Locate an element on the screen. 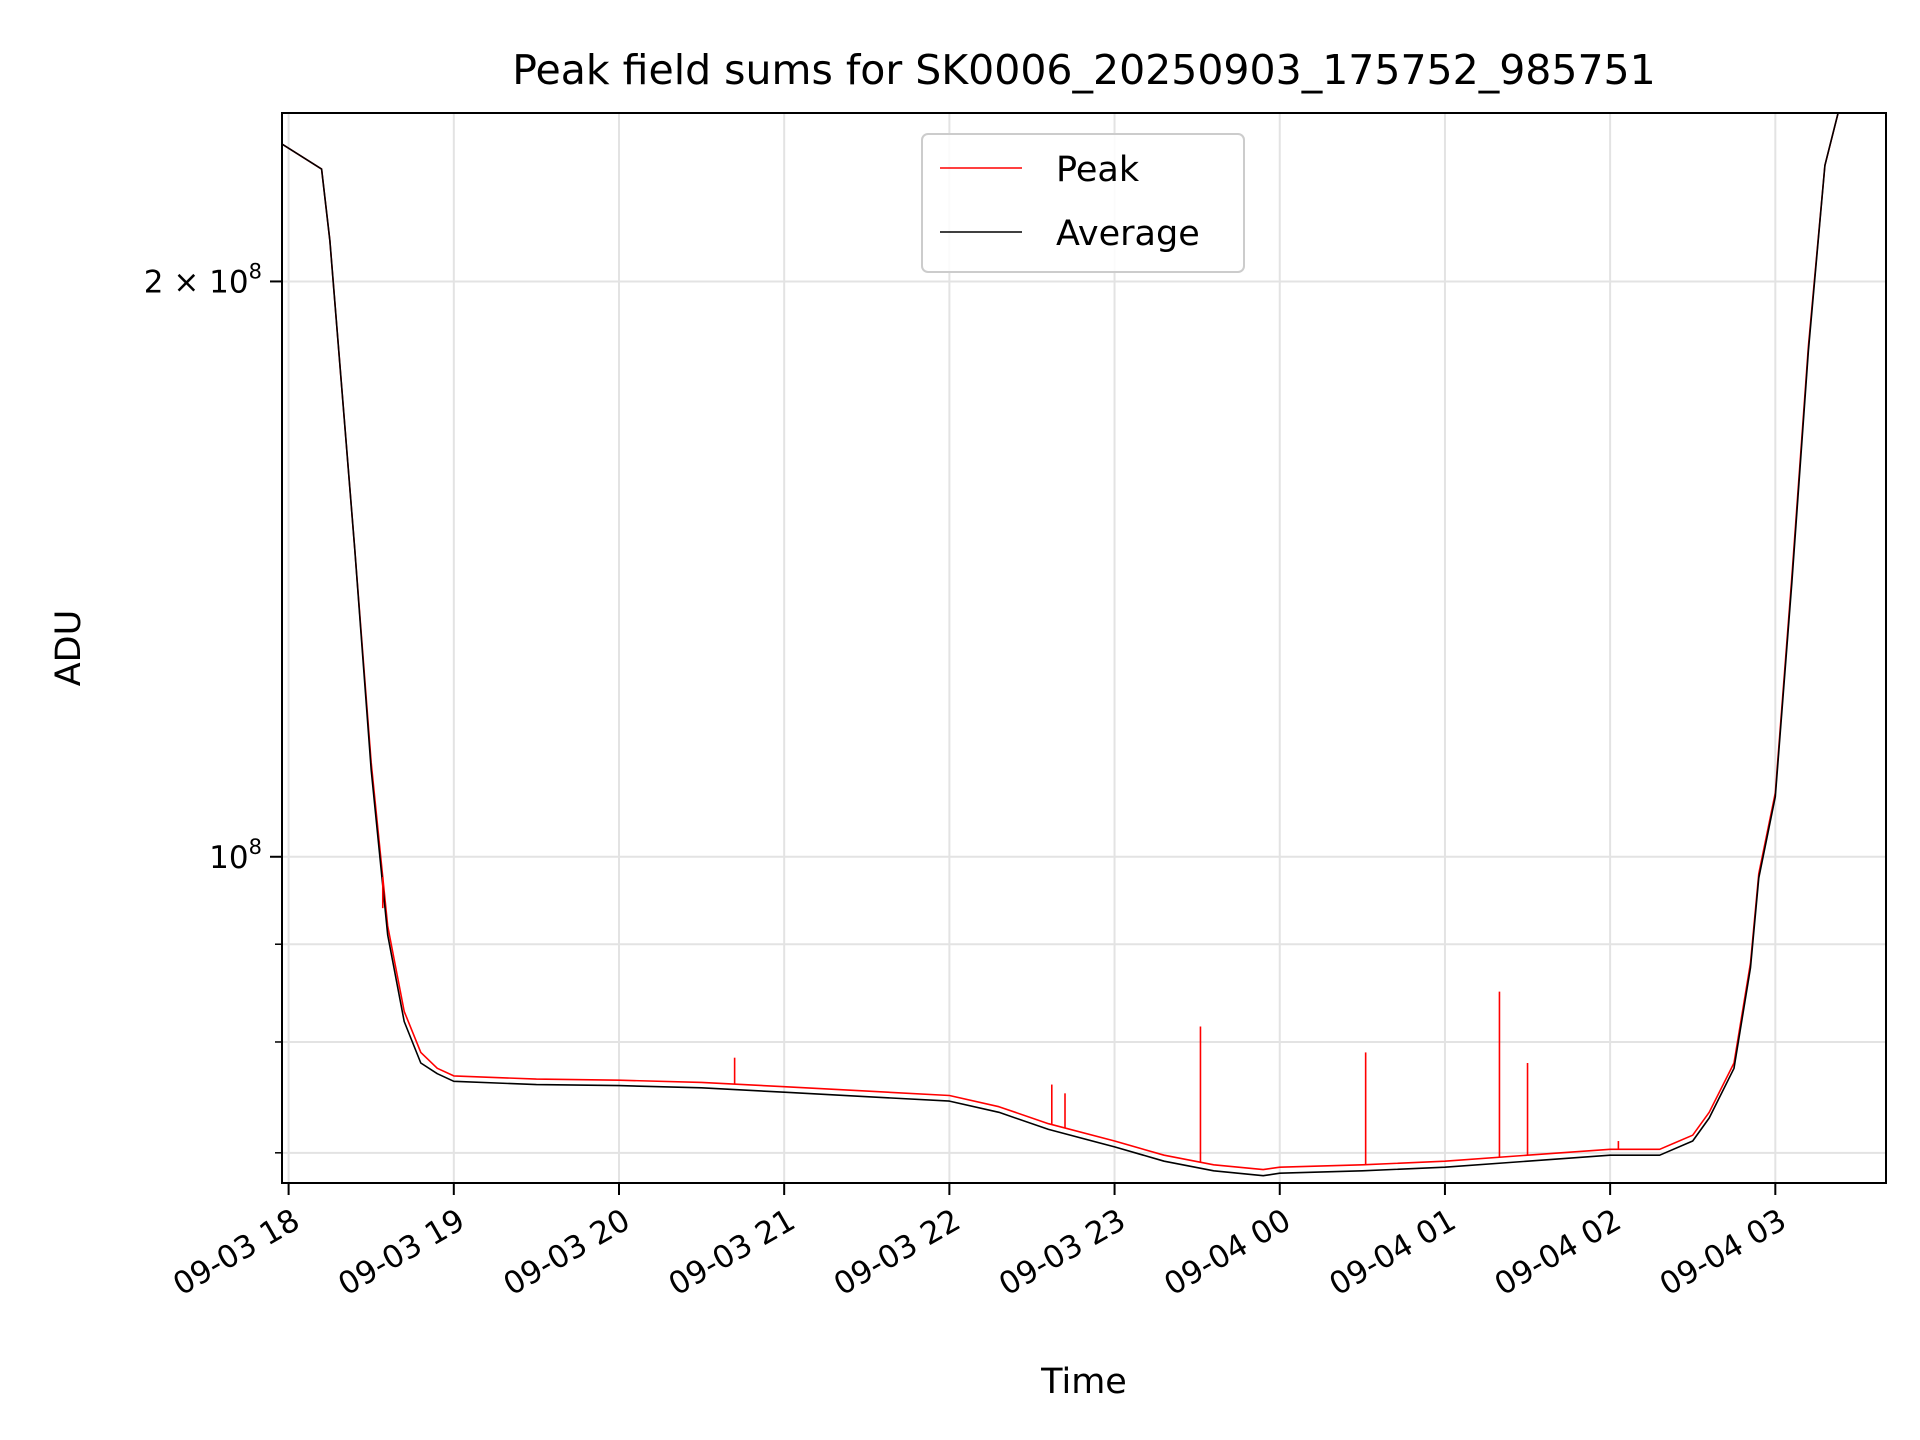 This screenshot has width=1920, height=1440. x-axis-label: Time is located at coordinates (1083, 1382).